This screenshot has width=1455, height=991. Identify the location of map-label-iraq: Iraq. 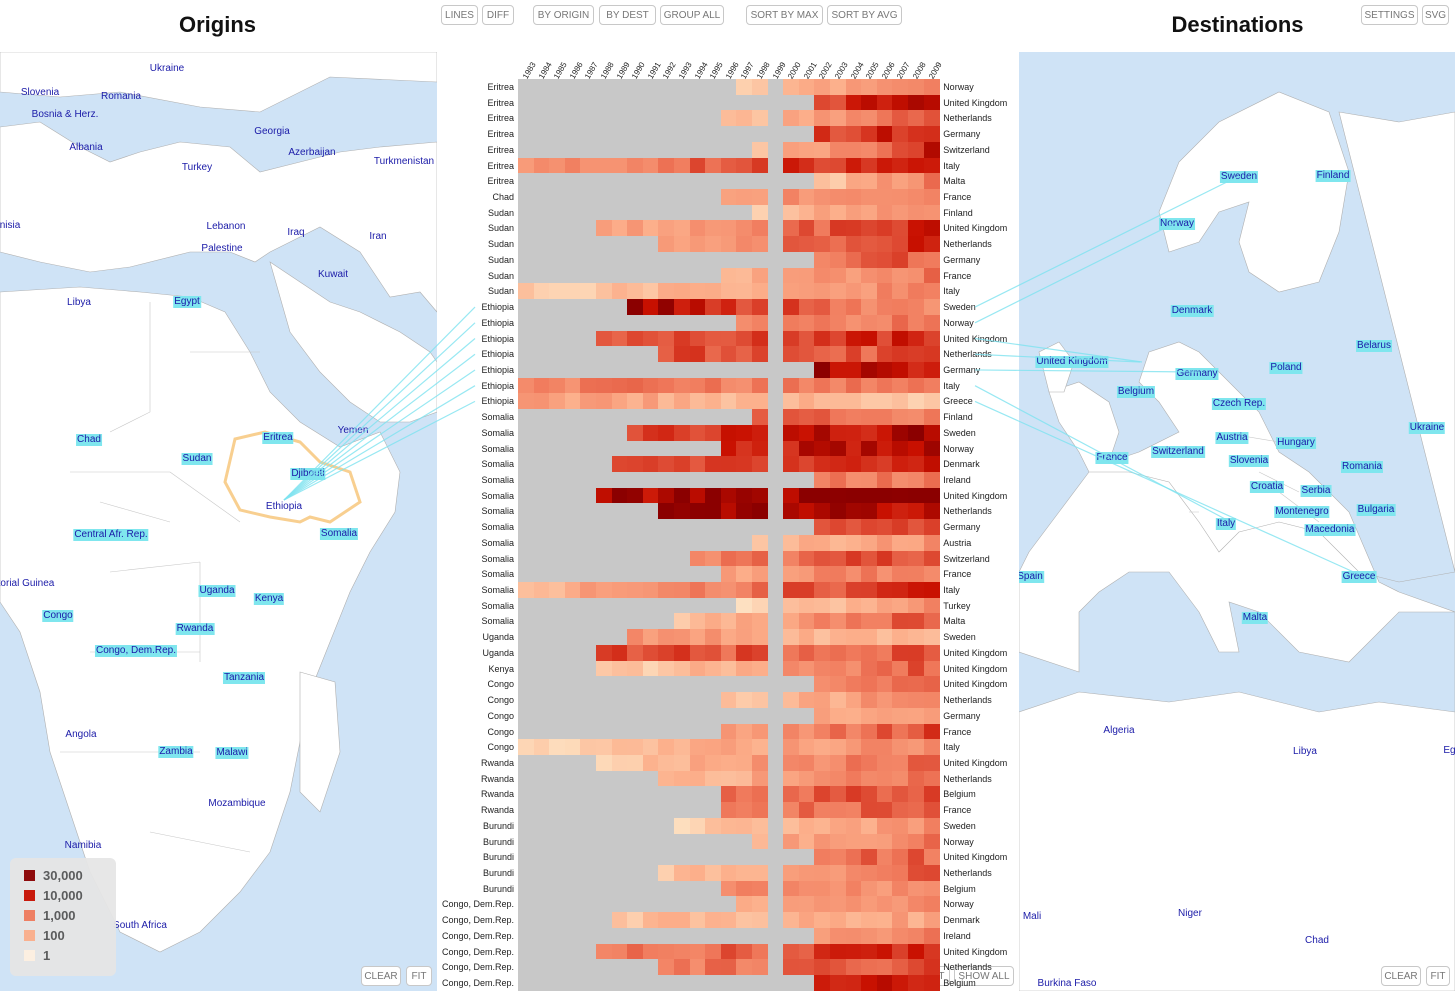
(296, 232).